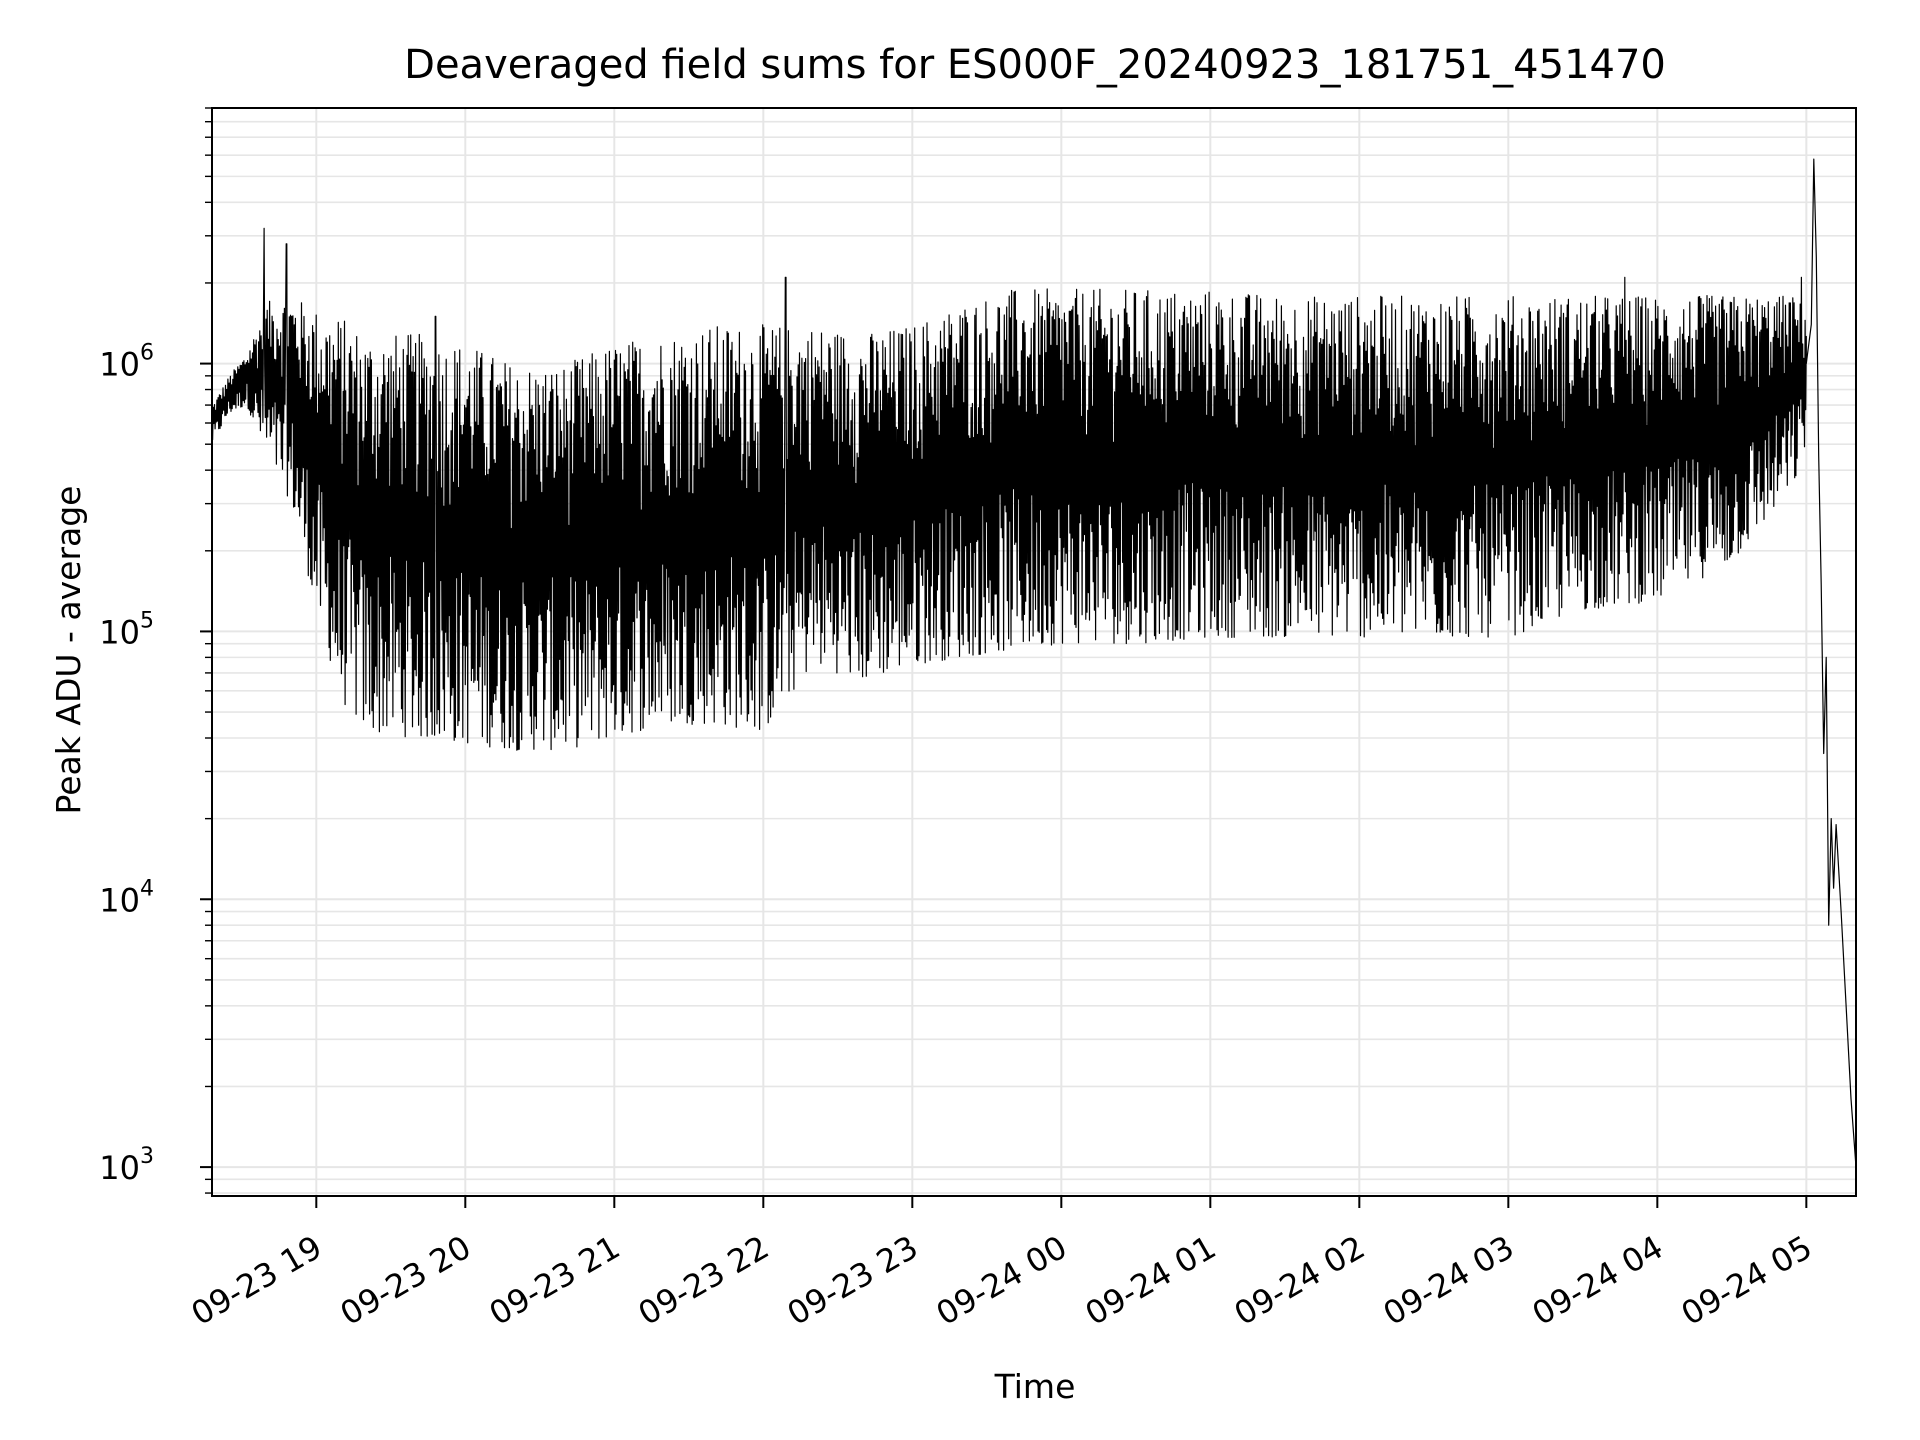 This screenshot has width=1920, height=1440. I want to click on y-tick-exponent: 3, so click(147, 1156).